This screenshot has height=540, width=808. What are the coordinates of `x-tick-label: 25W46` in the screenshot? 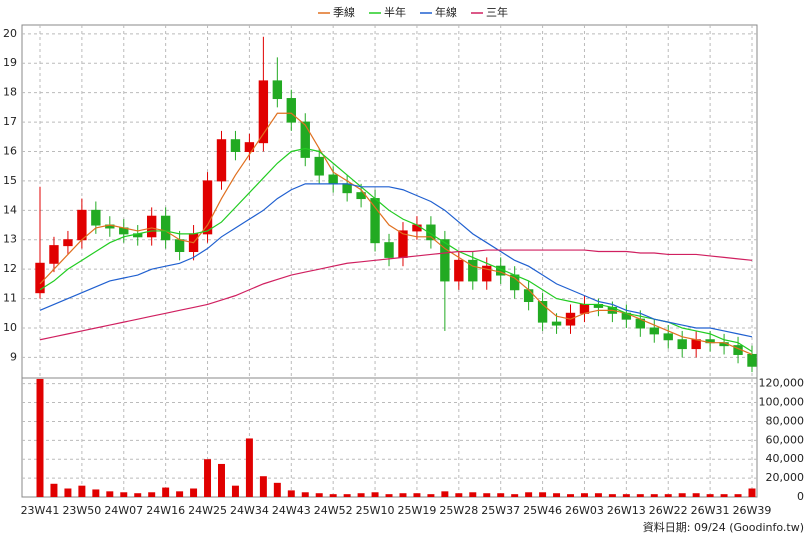 It's located at (542, 510).